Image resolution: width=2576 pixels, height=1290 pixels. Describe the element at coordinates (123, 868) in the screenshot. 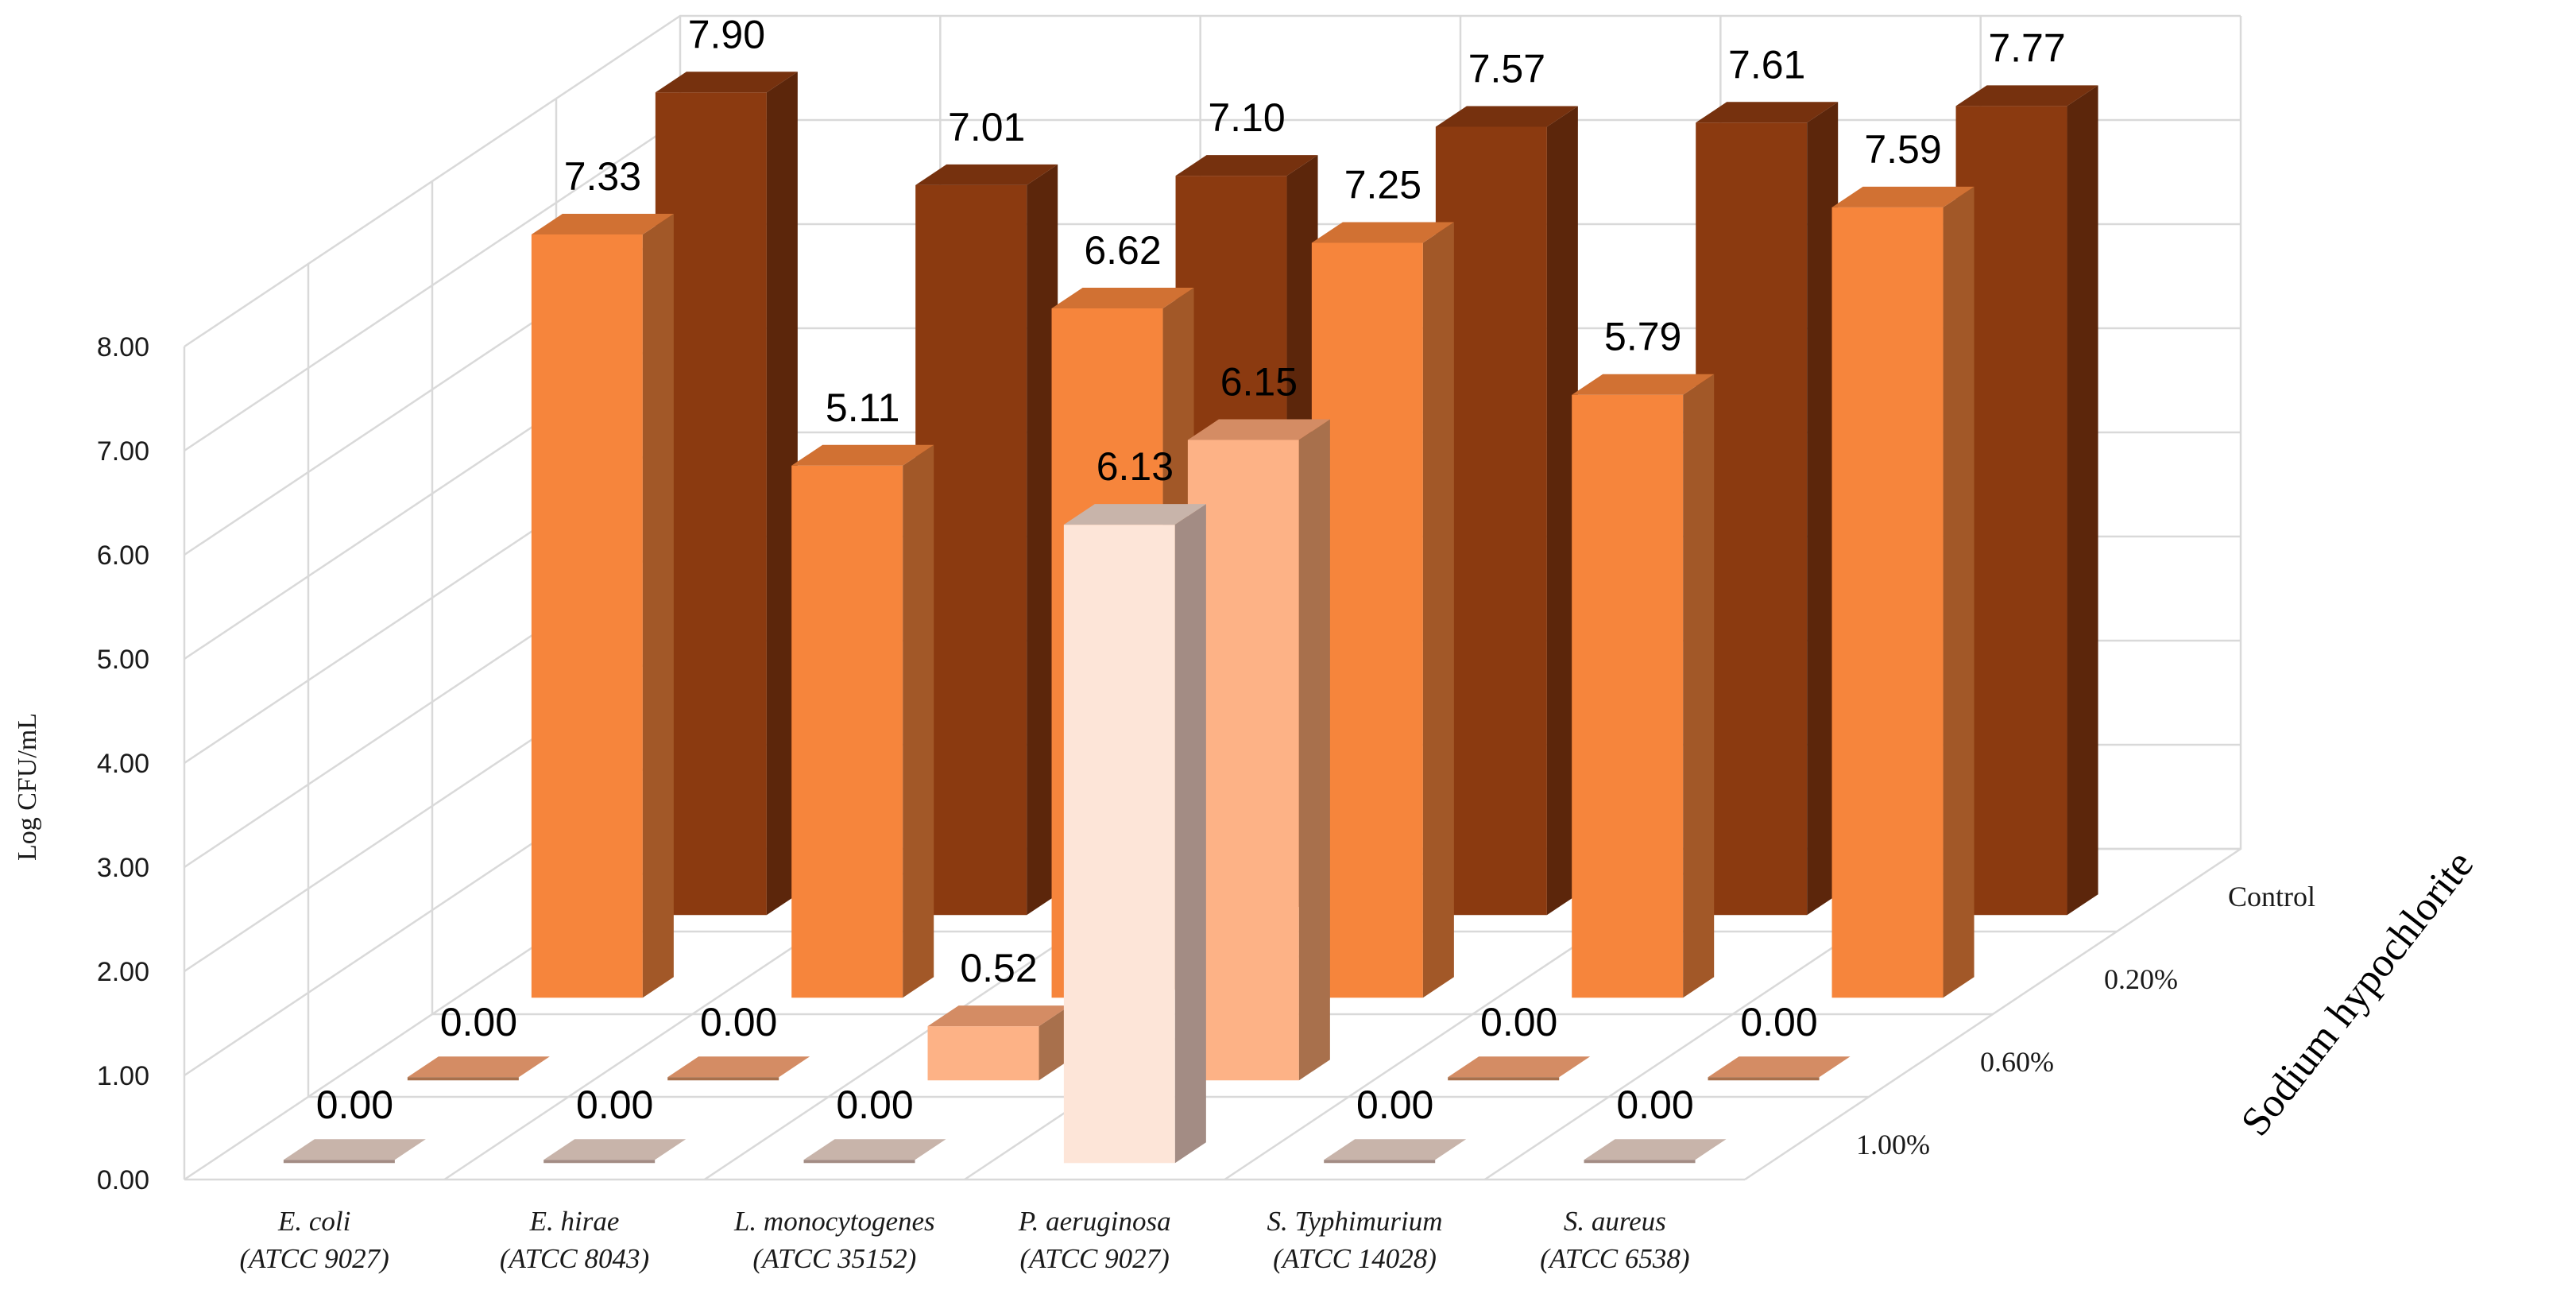

I see `y-tick-label: 3.00` at that location.